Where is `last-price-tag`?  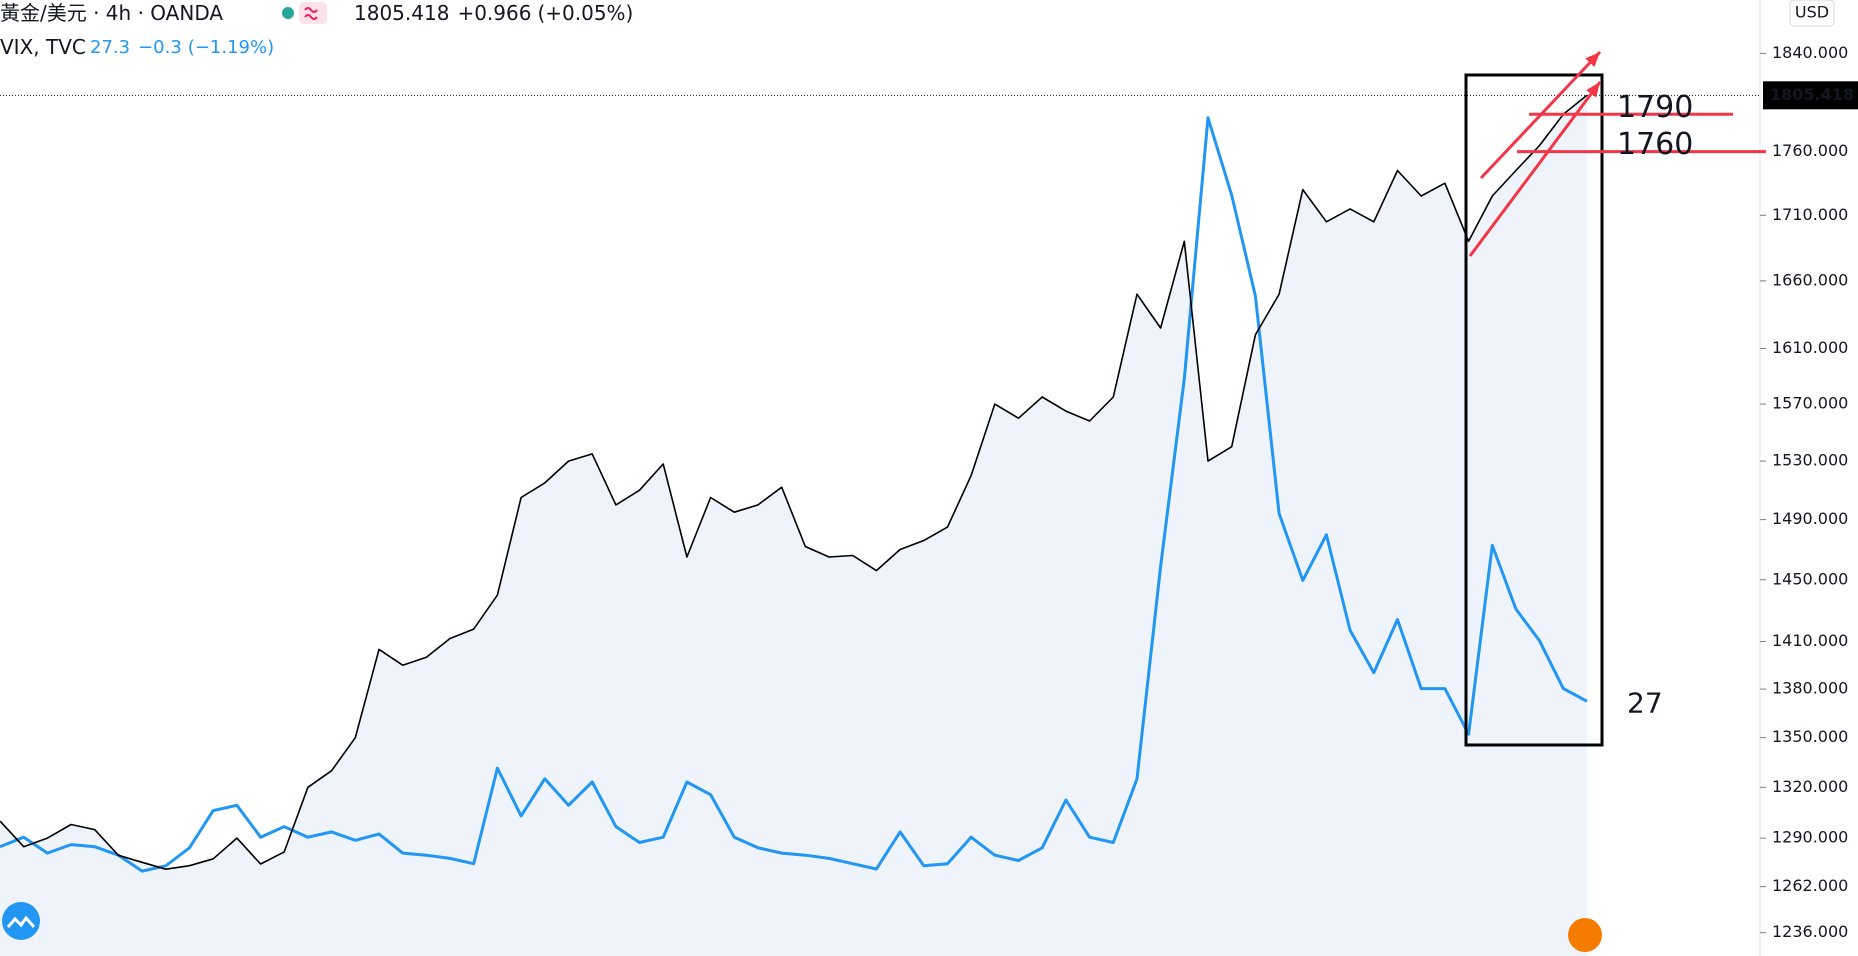 last-price-tag is located at coordinates (1810, 95).